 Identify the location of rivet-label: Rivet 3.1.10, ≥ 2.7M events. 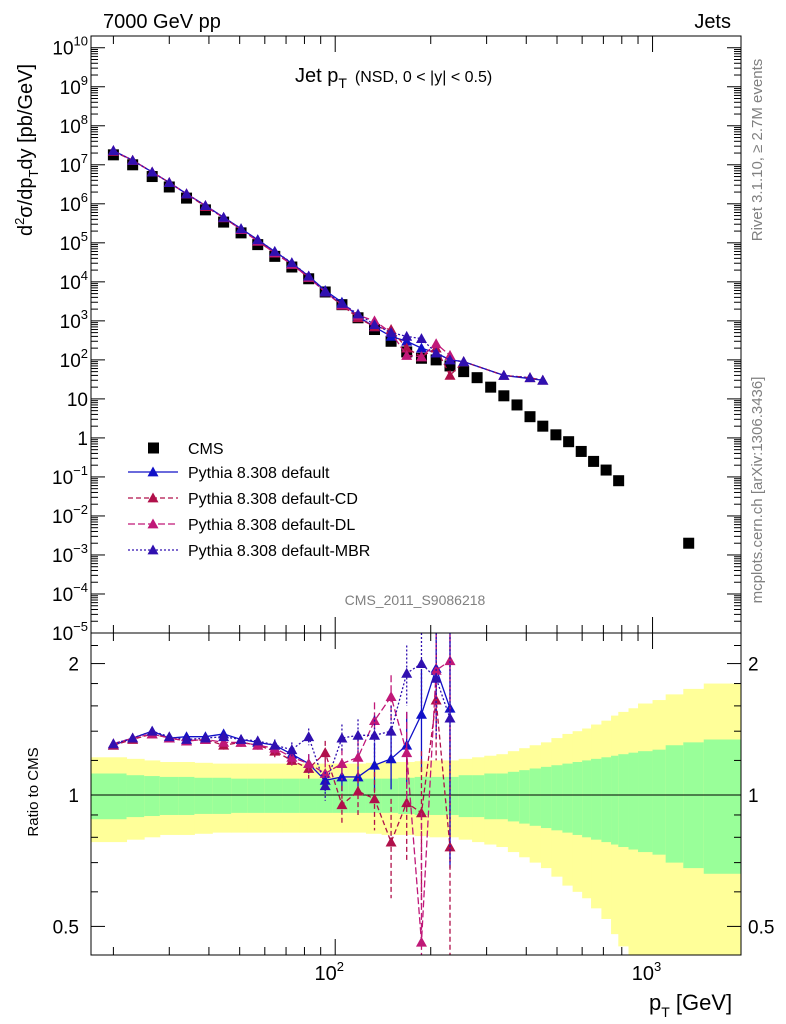
(757, 150).